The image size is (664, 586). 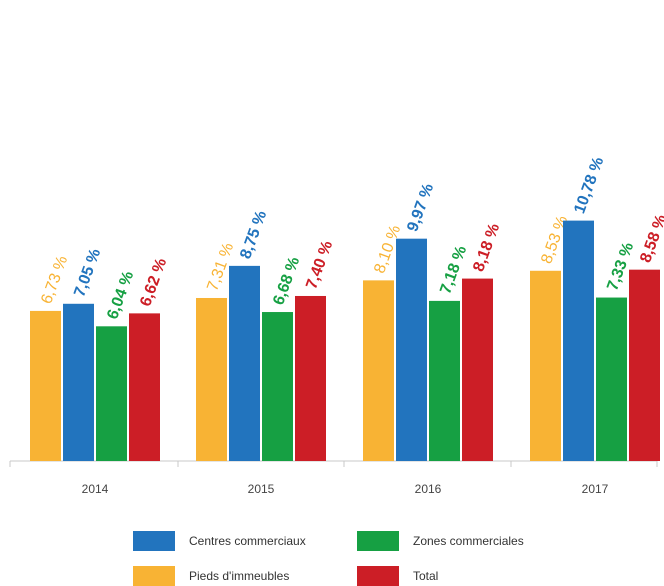 What do you see at coordinates (595, 489) in the screenshot?
I see `x-tick-label: 2017` at bounding box center [595, 489].